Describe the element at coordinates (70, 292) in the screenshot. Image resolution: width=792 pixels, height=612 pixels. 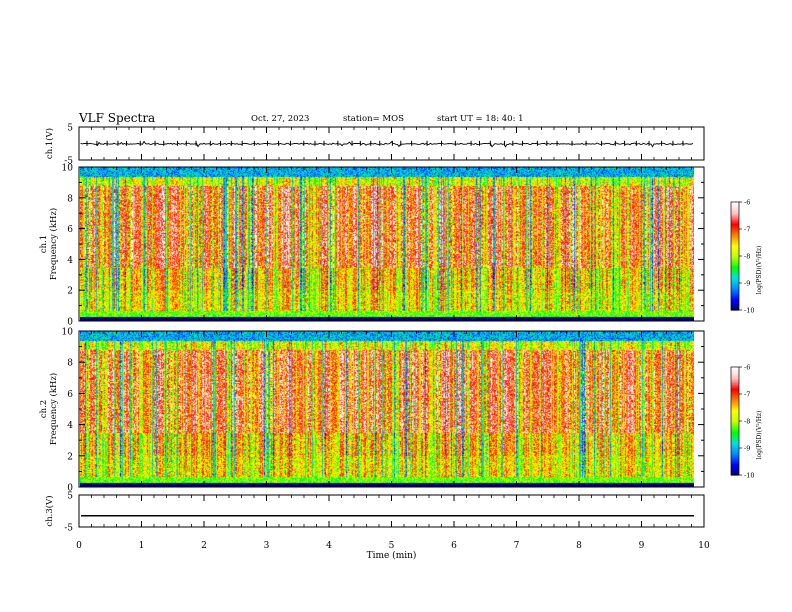
I see `y-tick-label: 2` at that location.